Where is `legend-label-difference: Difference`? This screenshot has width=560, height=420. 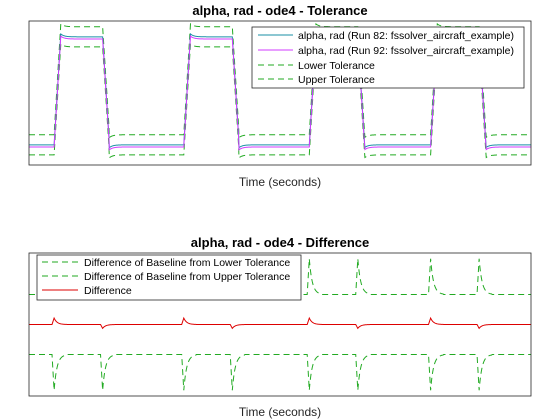 legend-label-difference: Difference is located at coordinates (108, 291).